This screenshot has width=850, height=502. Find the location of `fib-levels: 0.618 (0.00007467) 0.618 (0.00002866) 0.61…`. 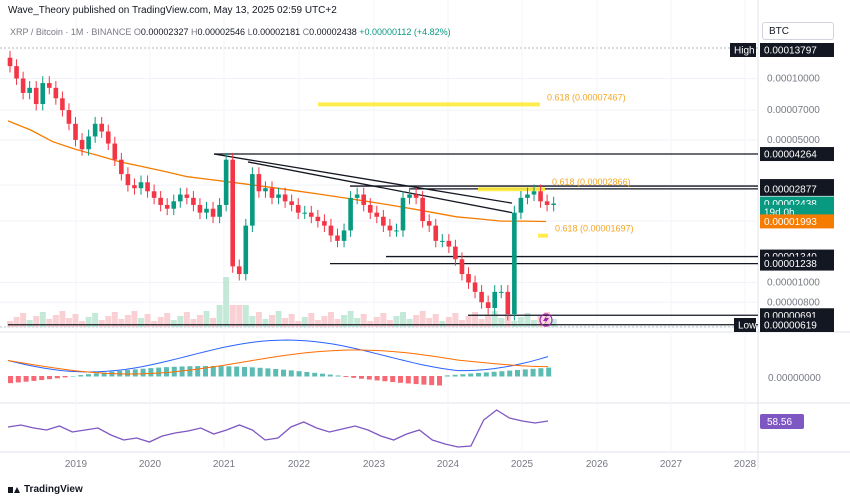

fib-levels: 0.618 (0.00007467) 0.618 (0.00002866) 0.61… is located at coordinates (476, 165).